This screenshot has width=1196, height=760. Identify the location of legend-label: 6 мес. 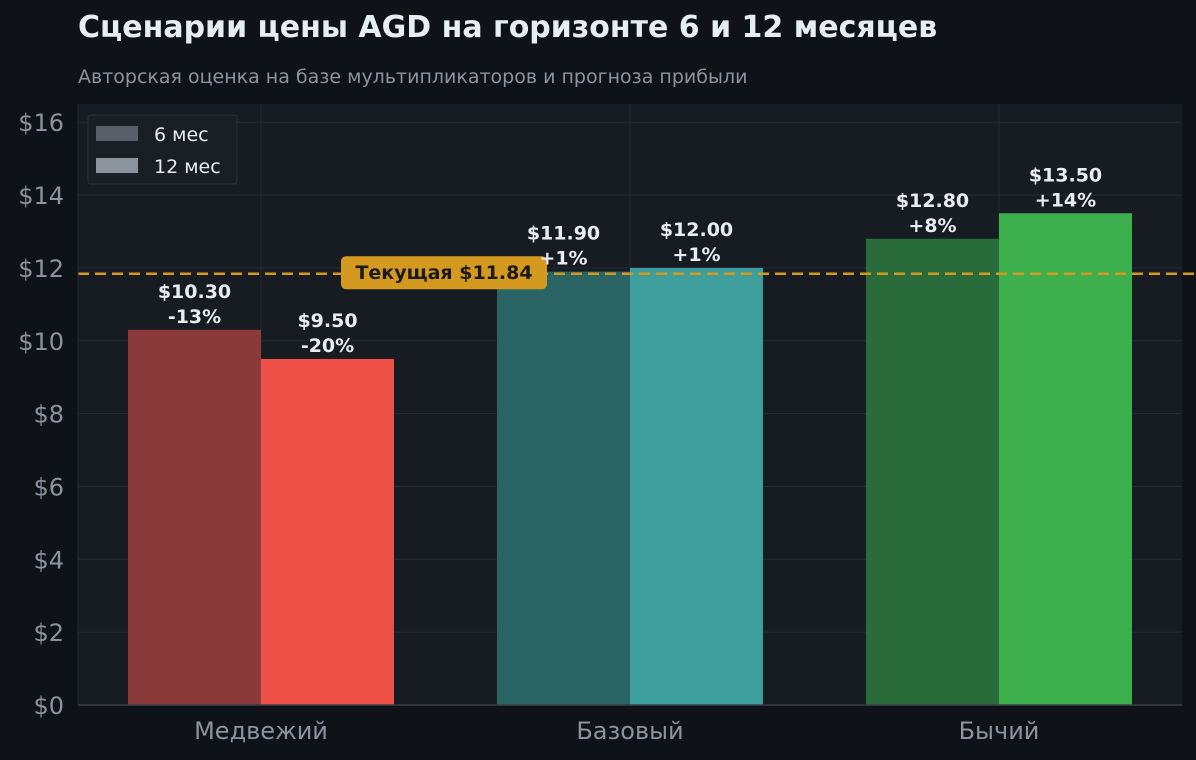
(181, 135).